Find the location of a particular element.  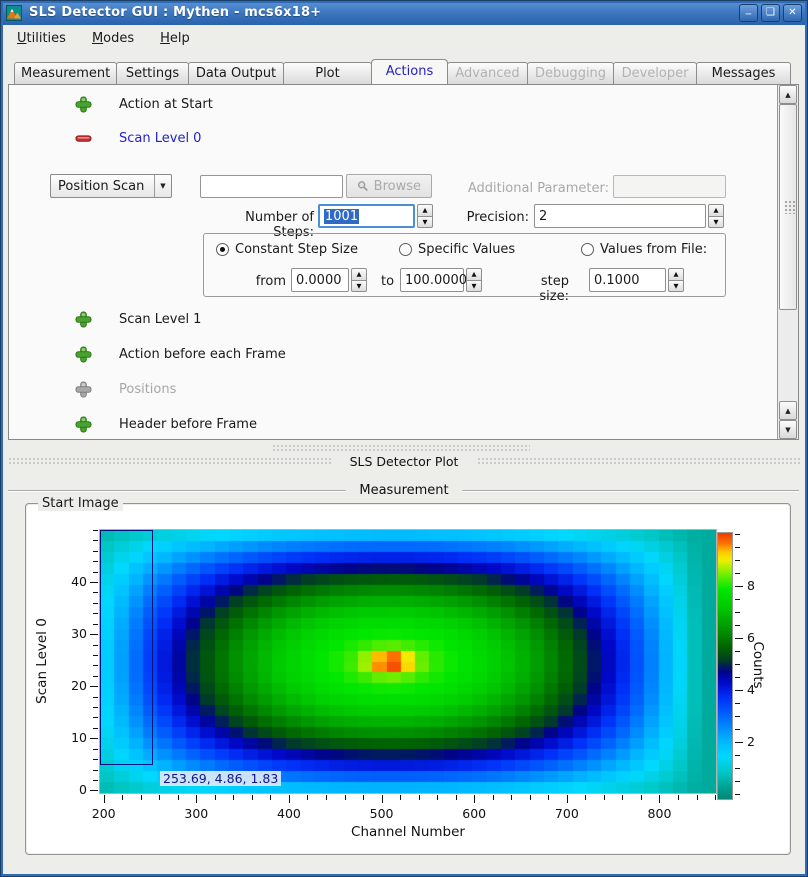

vertical-scrollbar is located at coordinates (787, 262).